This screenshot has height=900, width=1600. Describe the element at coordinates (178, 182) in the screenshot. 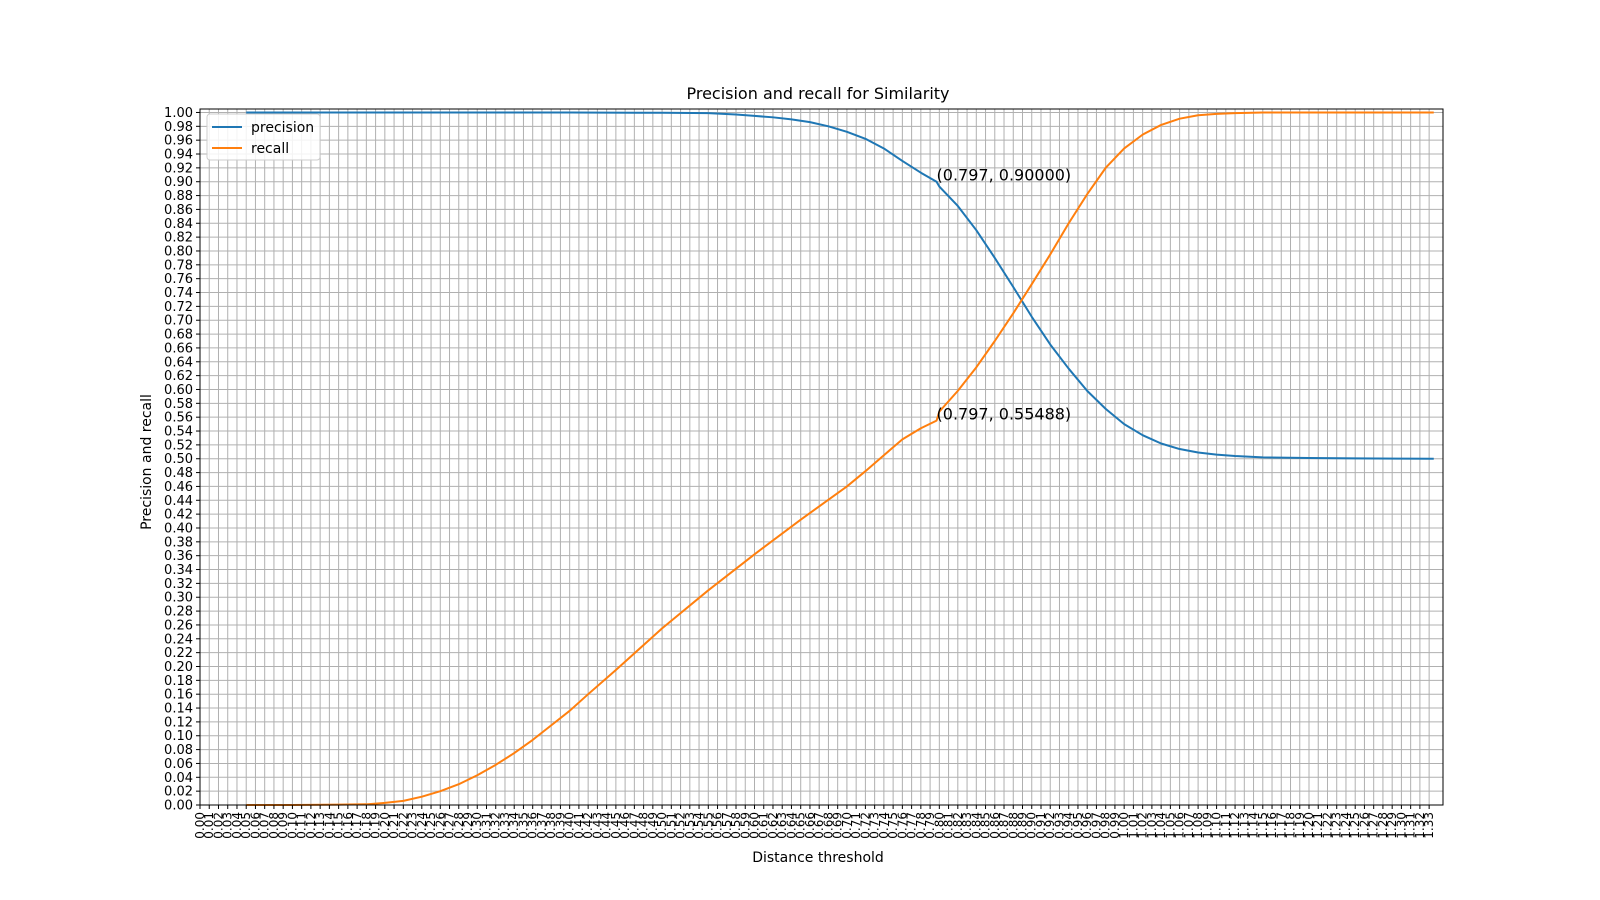

I see `y-tick-label: 0.90` at that location.